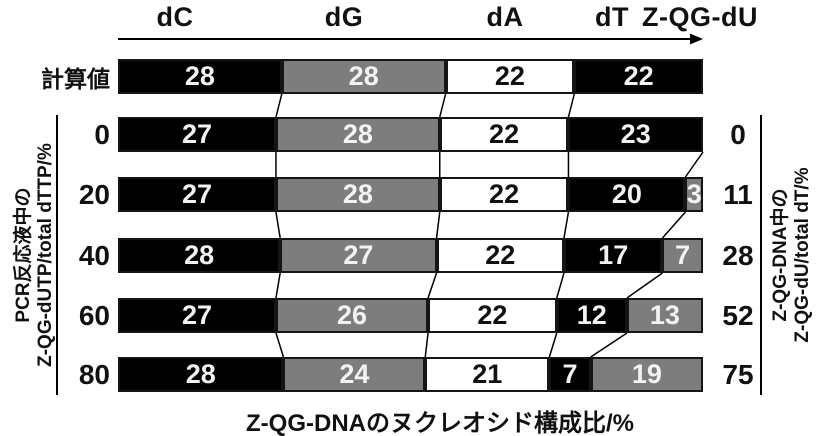 Image resolution: width=823 pixels, height=436 pixels. What do you see at coordinates (358, 255) in the screenshot?
I see `bar-segment-dG: 27` at bounding box center [358, 255].